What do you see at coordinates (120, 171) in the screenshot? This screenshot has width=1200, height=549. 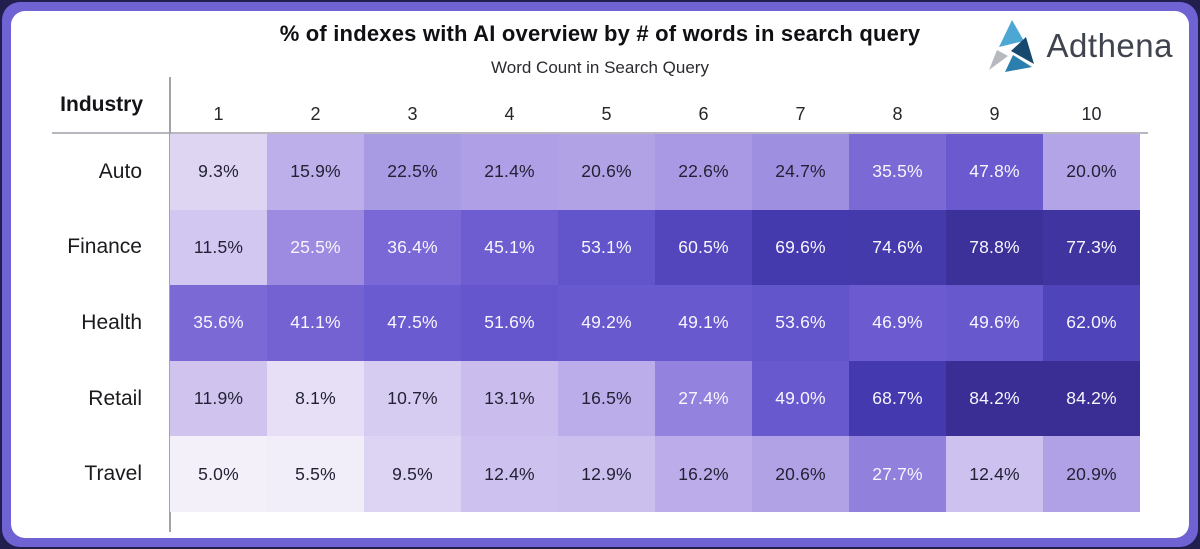 I see `row-label: Auto` at bounding box center [120, 171].